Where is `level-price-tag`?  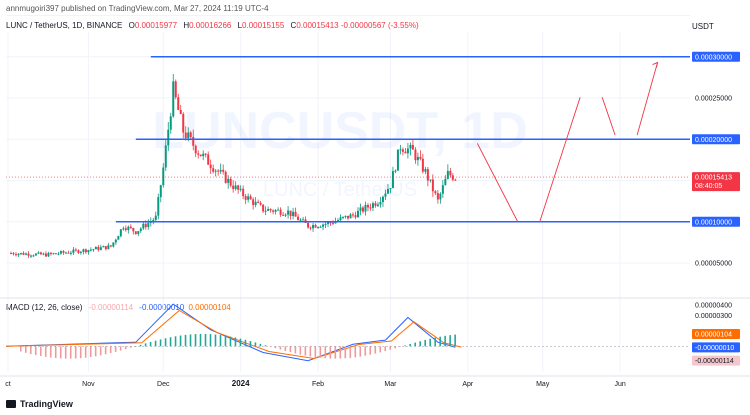
level-price-tag is located at coordinates (716, 139).